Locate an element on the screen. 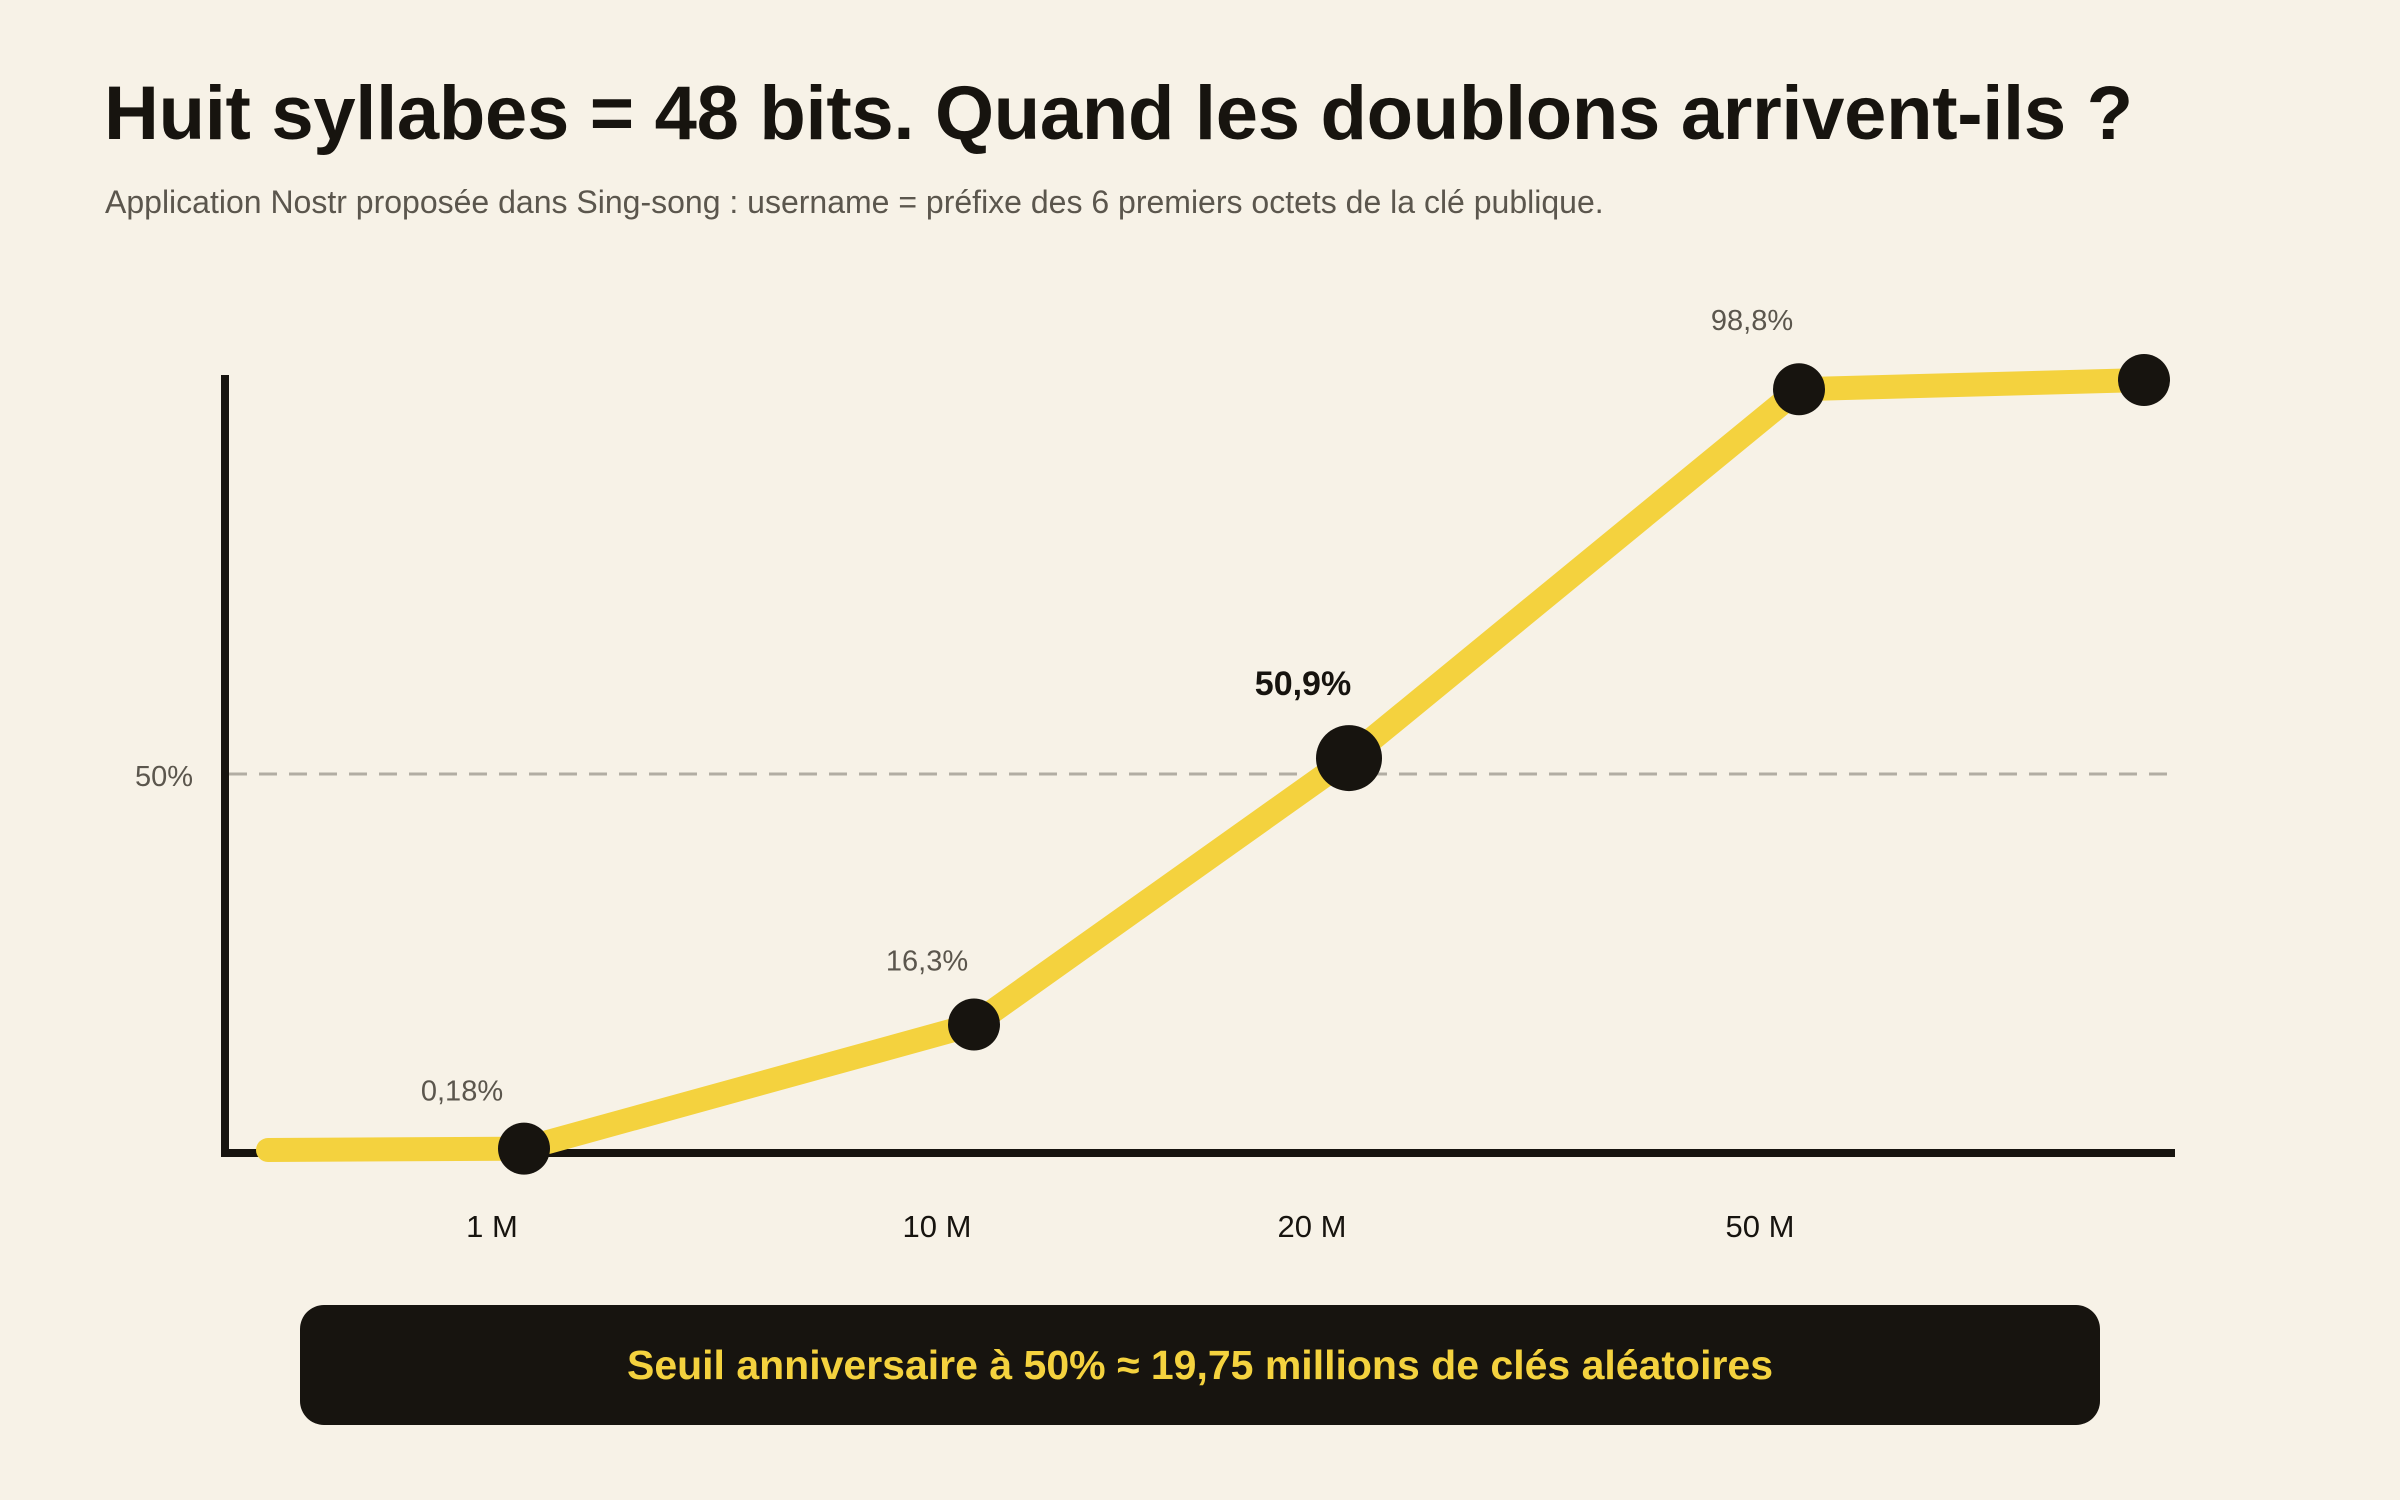  x-tick-label: 10 M is located at coordinates (937, 1226).